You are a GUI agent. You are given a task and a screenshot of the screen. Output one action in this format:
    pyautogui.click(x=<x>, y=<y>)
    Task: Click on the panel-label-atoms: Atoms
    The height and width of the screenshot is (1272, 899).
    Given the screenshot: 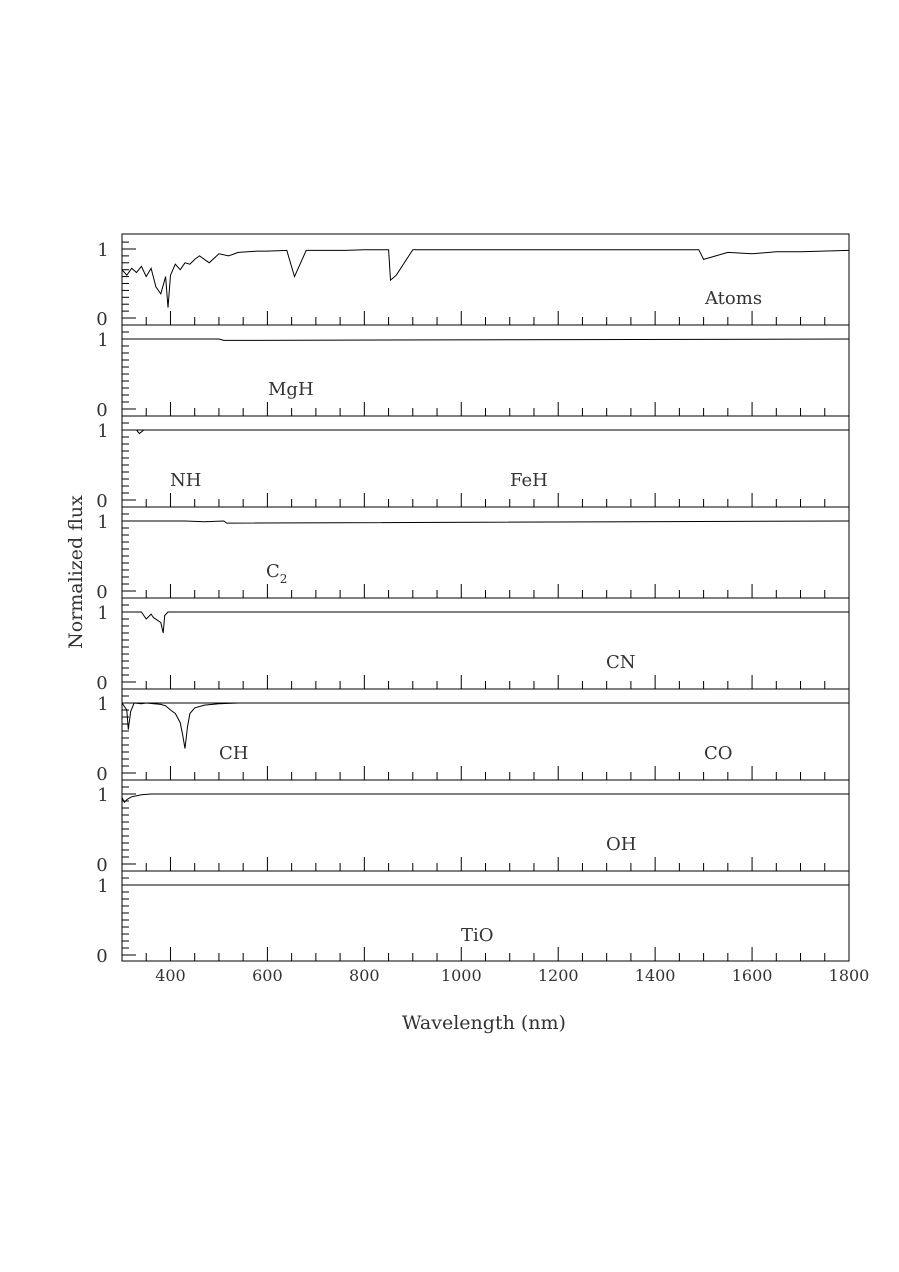 What is the action you would take?
    pyautogui.click(x=733, y=298)
    